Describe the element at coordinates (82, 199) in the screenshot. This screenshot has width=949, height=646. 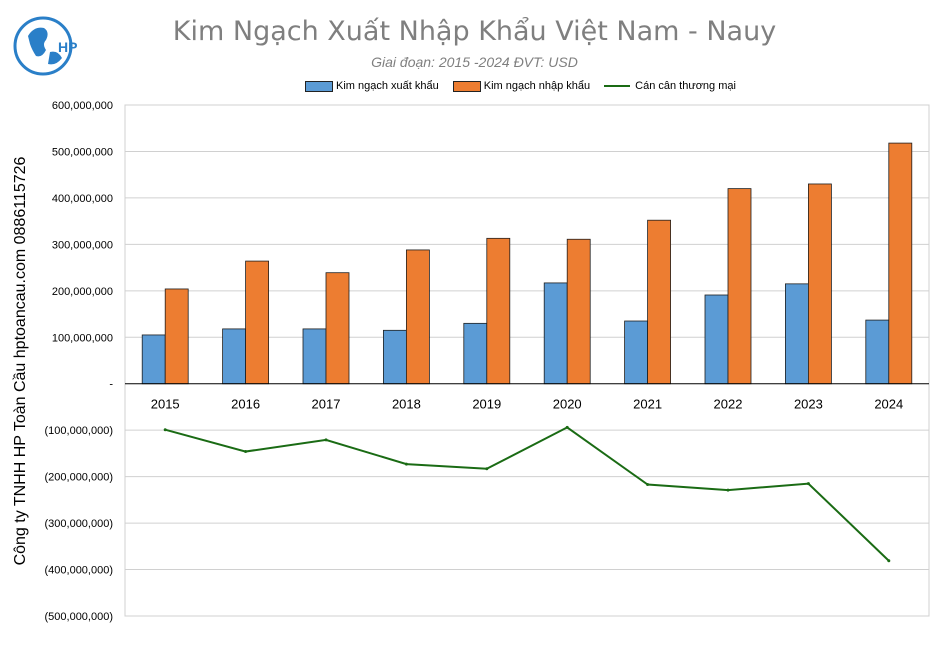
I see `y-tick-label: 400,000,000` at that location.